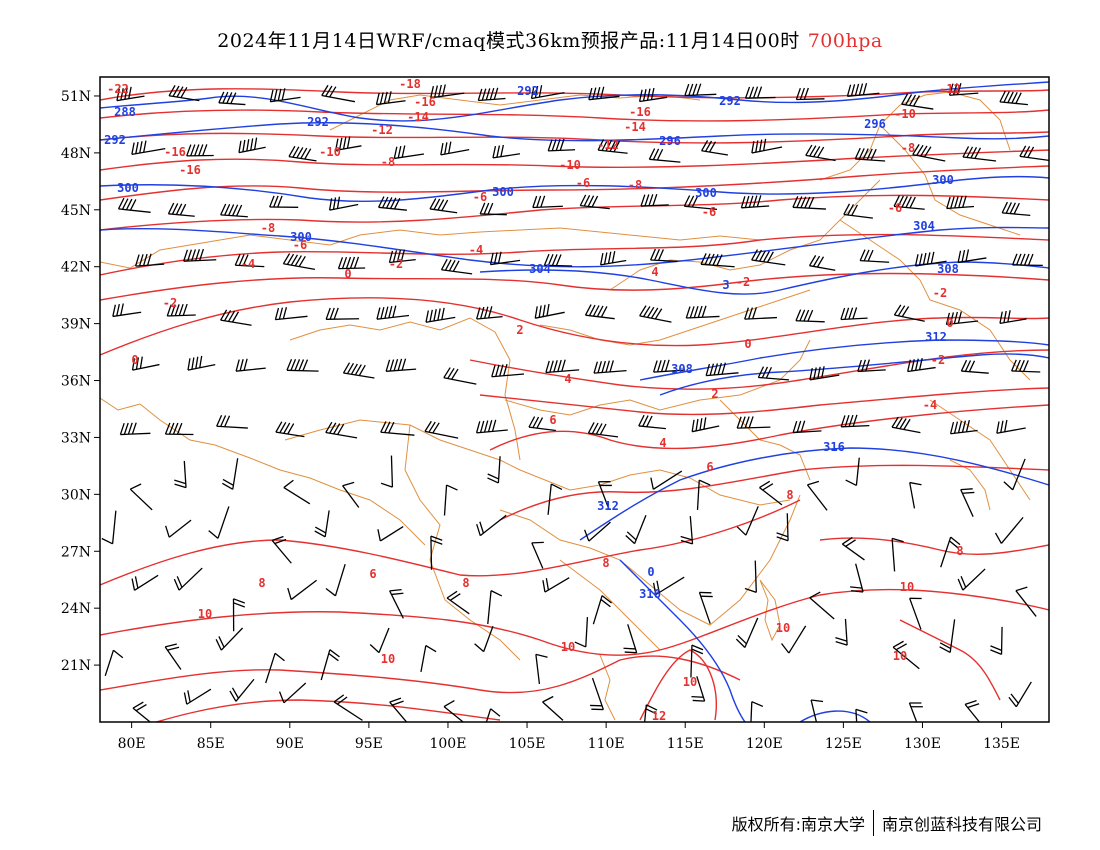 Image resolution: width=1100 pixels, height=850 pixels. What do you see at coordinates (685, 744) in the screenshot?
I see `x-tick-label: 115E` at bounding box center [685, 744].